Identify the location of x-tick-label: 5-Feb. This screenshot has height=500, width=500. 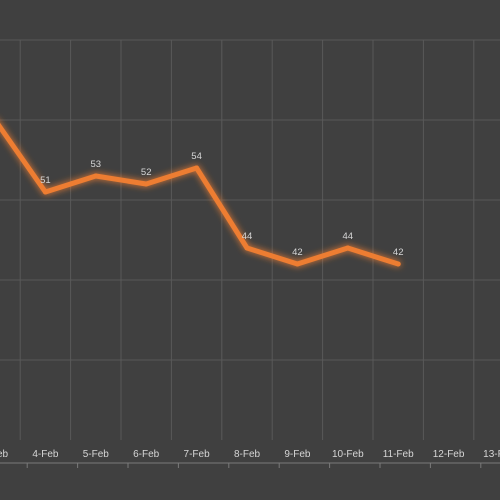
(96, 454).